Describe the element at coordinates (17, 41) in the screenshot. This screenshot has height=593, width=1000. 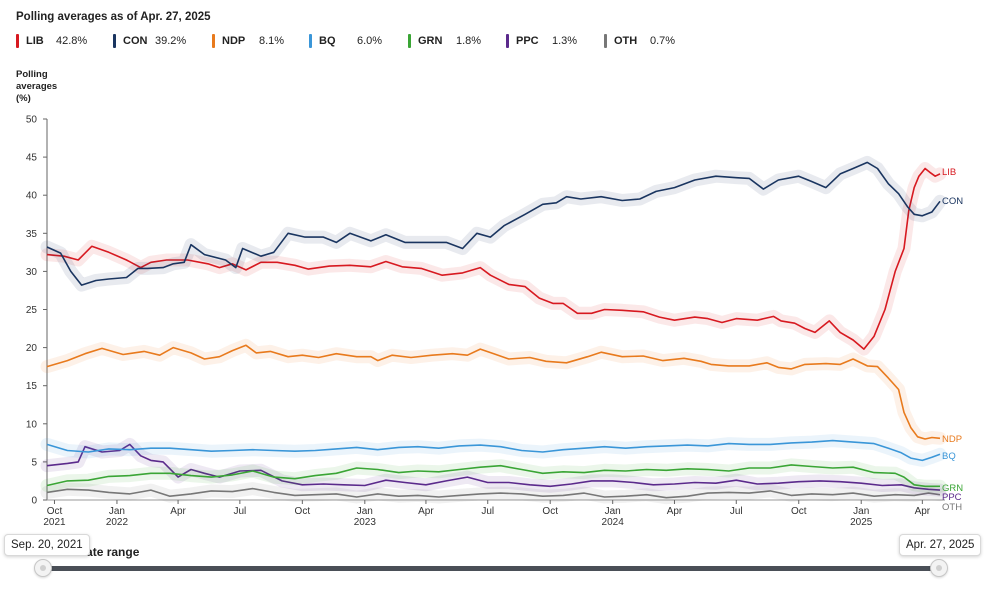
I see `legend-swatch-lib` at that location.